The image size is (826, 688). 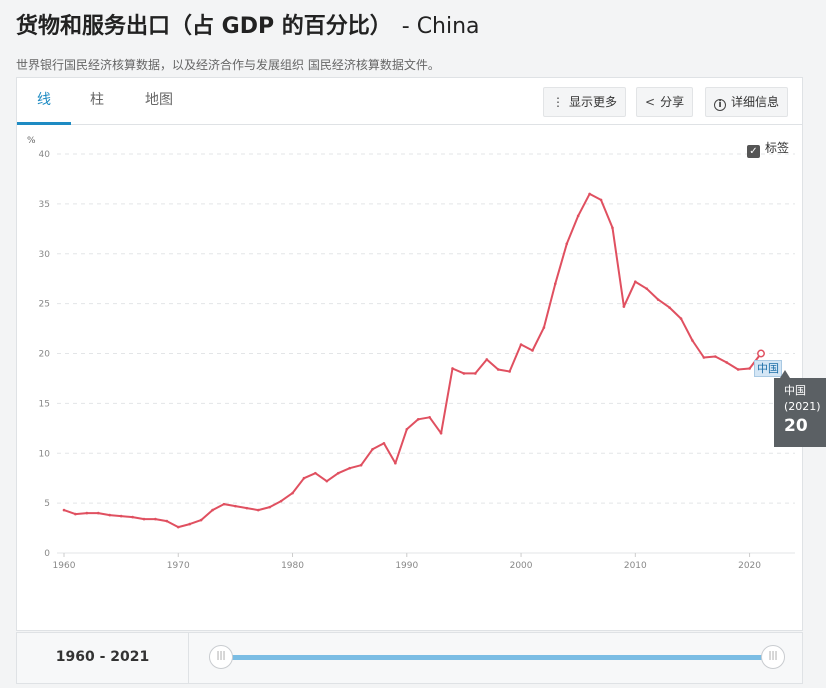 What do you see at coordinates (45, 355) in the screenshot?
I see `y-tick-label: 20` at bounding box center [45, 355].